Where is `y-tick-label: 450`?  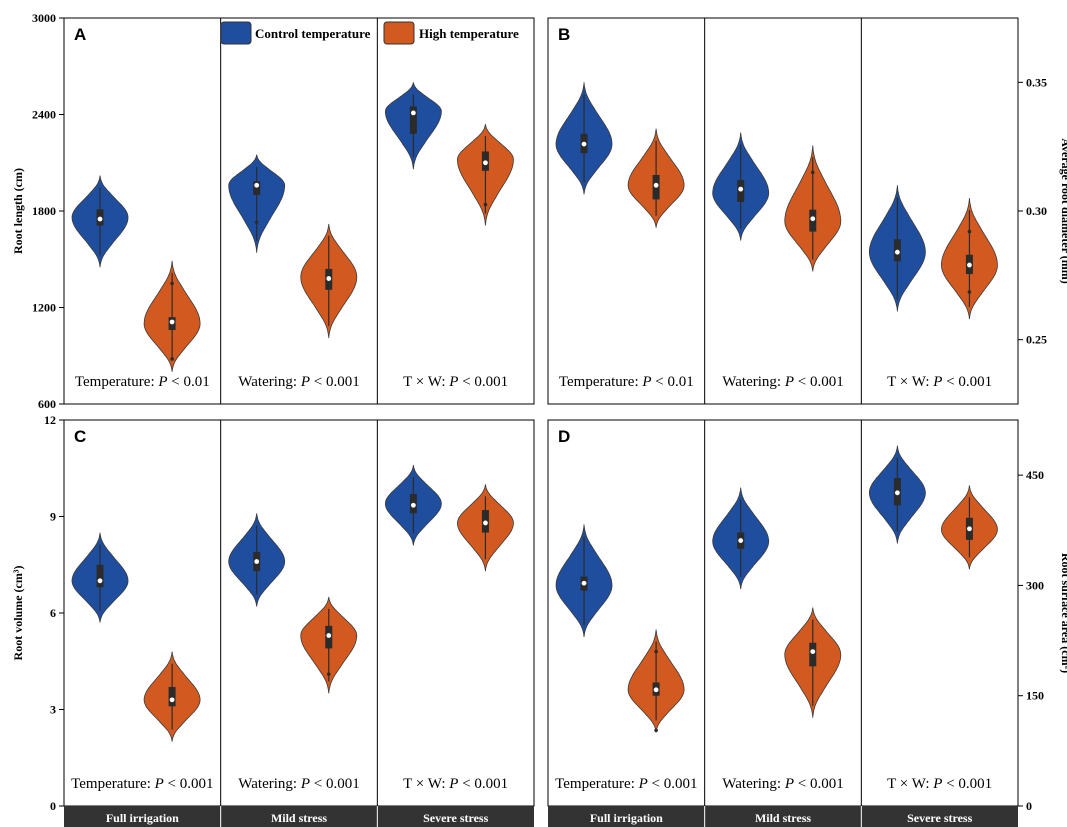 y-tick-label: 450 is located at coordinates (1035, 475).